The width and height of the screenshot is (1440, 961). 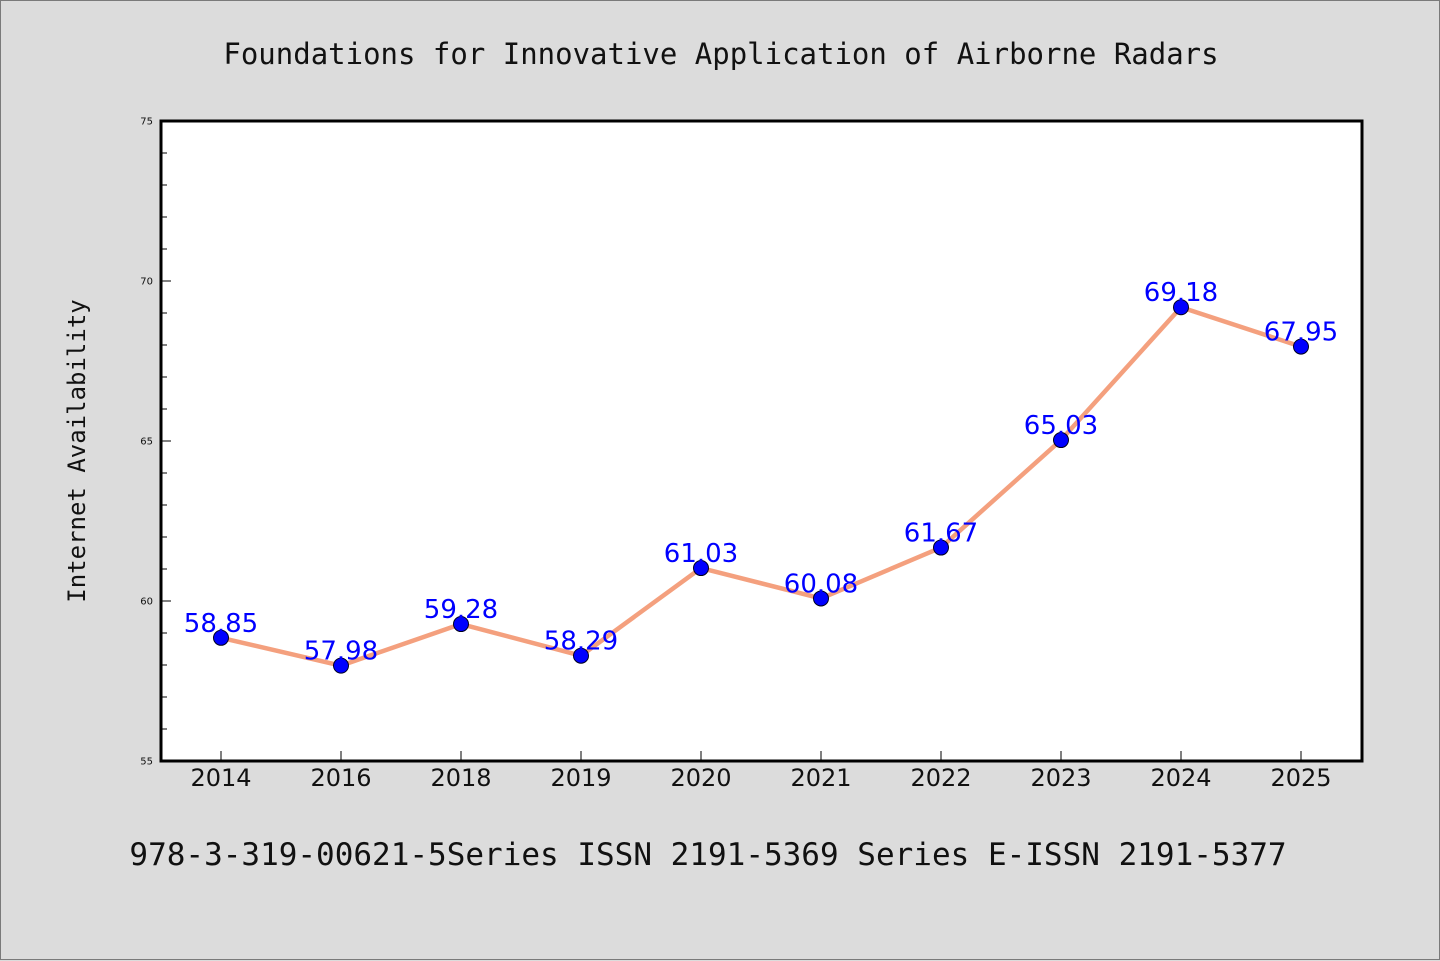 What do you see at coordinates (460, 778) in the screenshot?
I see `x-tick-label: 2018` at bounding box center [460, 778].